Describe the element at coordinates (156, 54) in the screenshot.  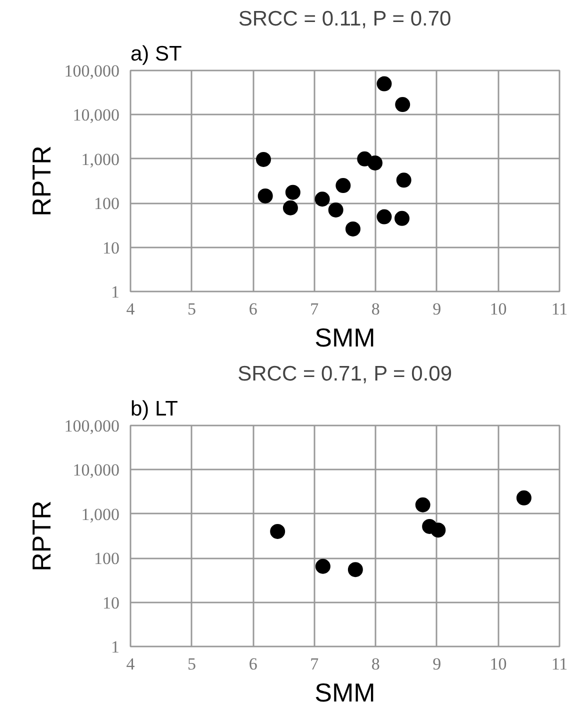
I see `chart-title: a) ST` at that location.